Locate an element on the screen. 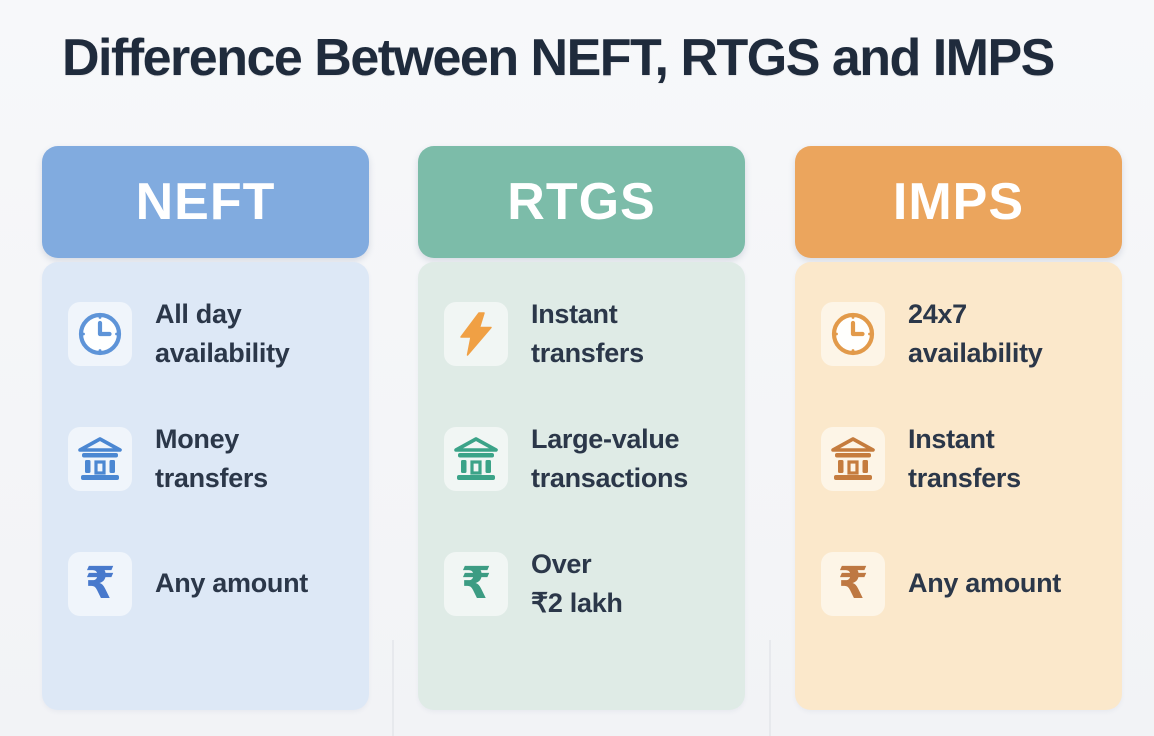  column-header-rtgs: RTGS is located at coordinates (581, 202).